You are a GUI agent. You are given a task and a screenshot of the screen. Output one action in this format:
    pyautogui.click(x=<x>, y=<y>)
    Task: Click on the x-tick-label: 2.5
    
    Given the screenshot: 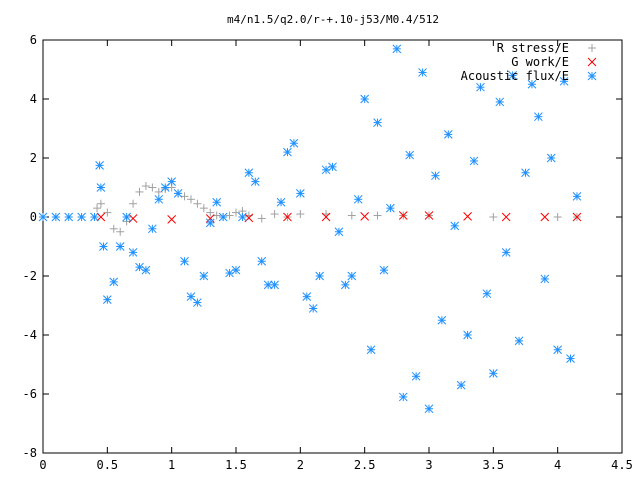 What is the action you would take?
    pyautogui.click(x=365, y=465)
    